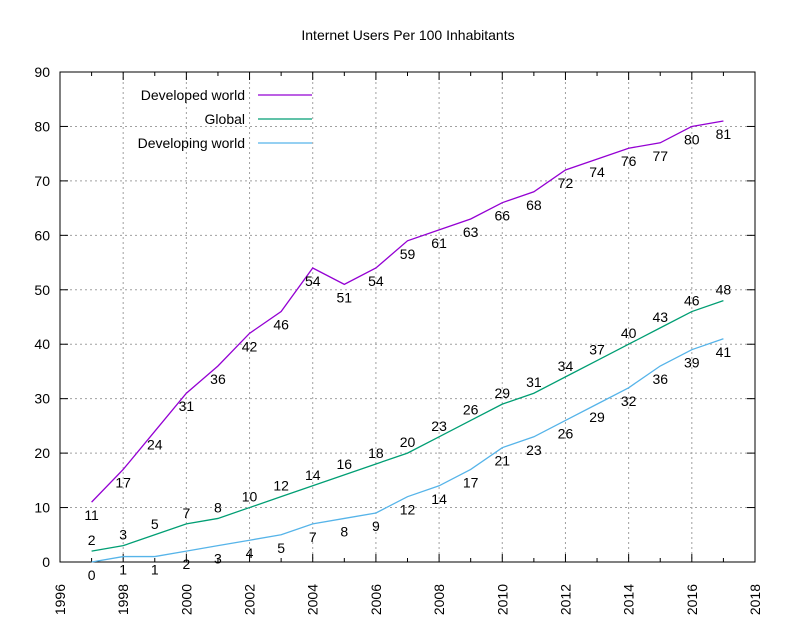 The height and width of the screenshot is (635, 788). Describe the element at coordinates (660, 156) in the screenshot. I see `data-label-developed-world: 77` at that location.